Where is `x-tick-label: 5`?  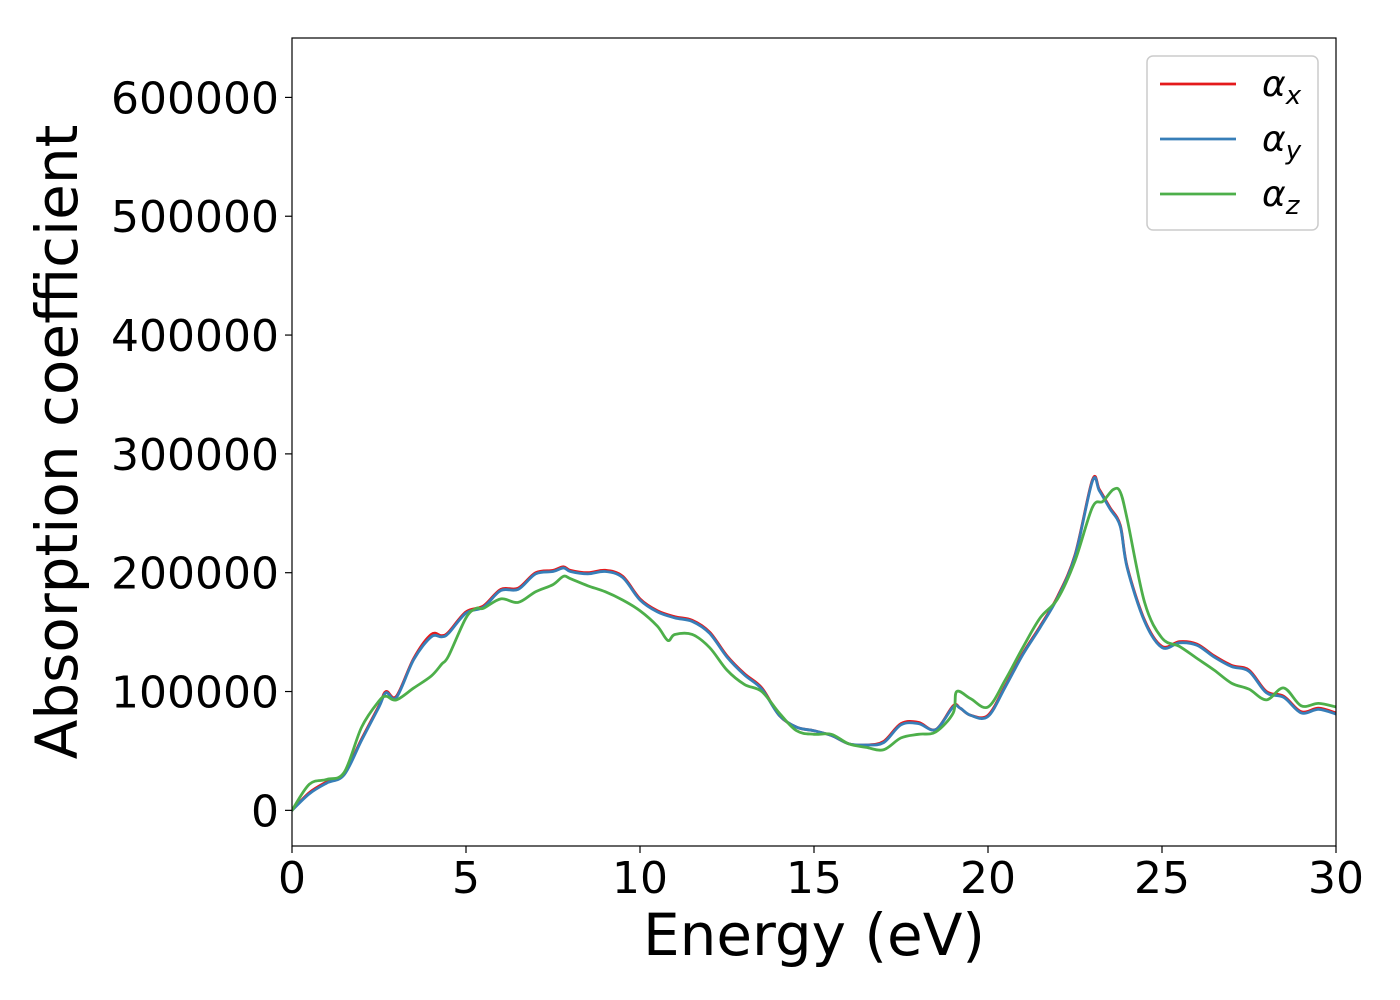
x-tick-label: 5 is located at coordinates (466, 878).